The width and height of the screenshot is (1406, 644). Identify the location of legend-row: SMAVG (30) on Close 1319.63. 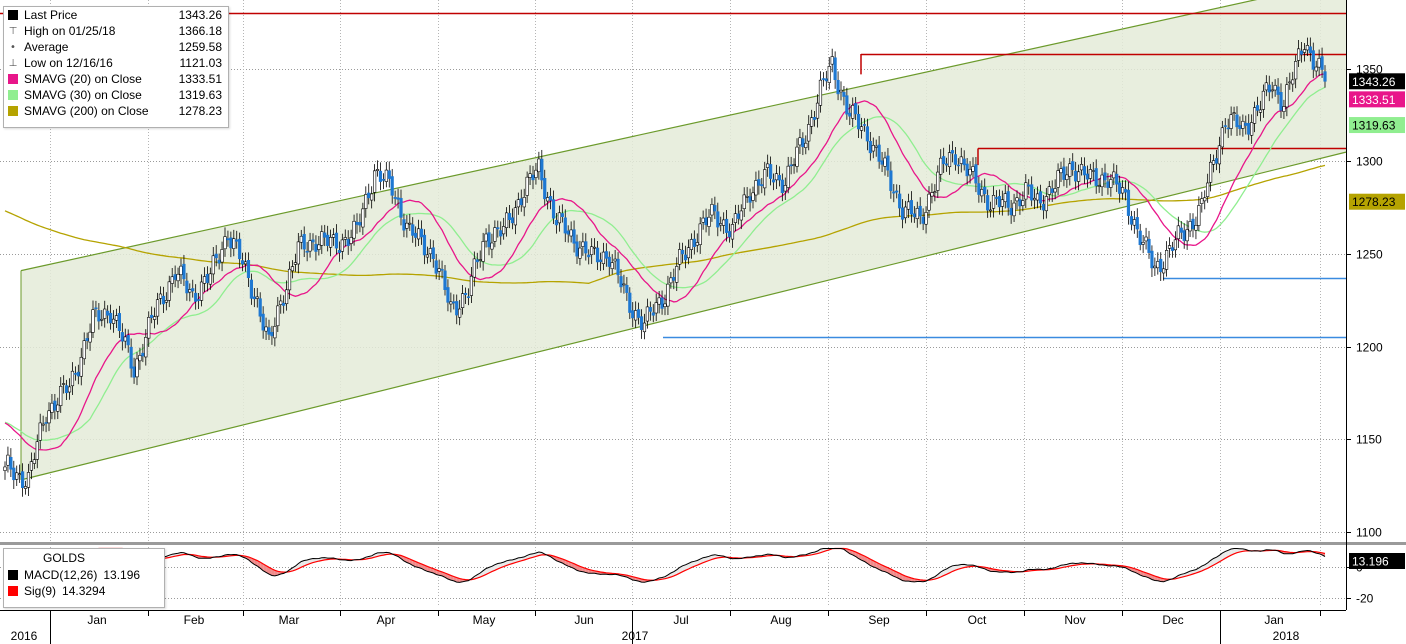
(116, 95).